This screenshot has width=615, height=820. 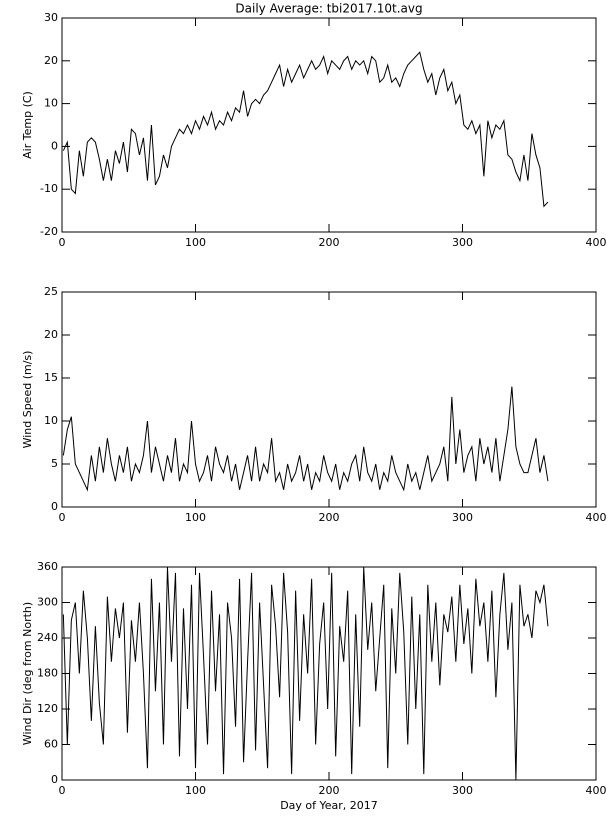 I want to click on y-tick-label: 120, so click(x=47, y=708).